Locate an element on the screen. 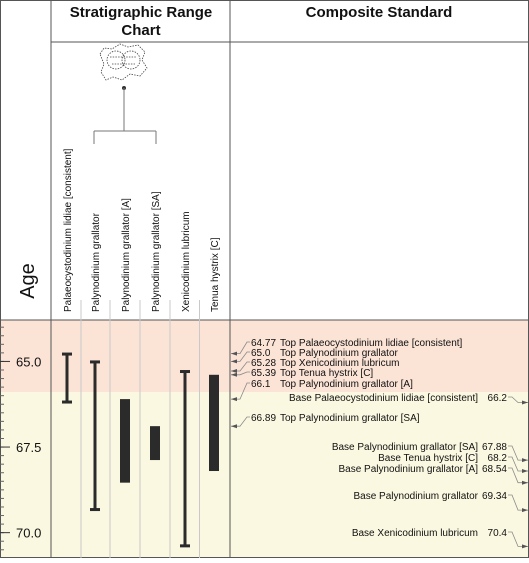 Image resolution: width=529 pixels, height=563 pixels. base-event-age: 67.88 is located at coordinates (494, 447).